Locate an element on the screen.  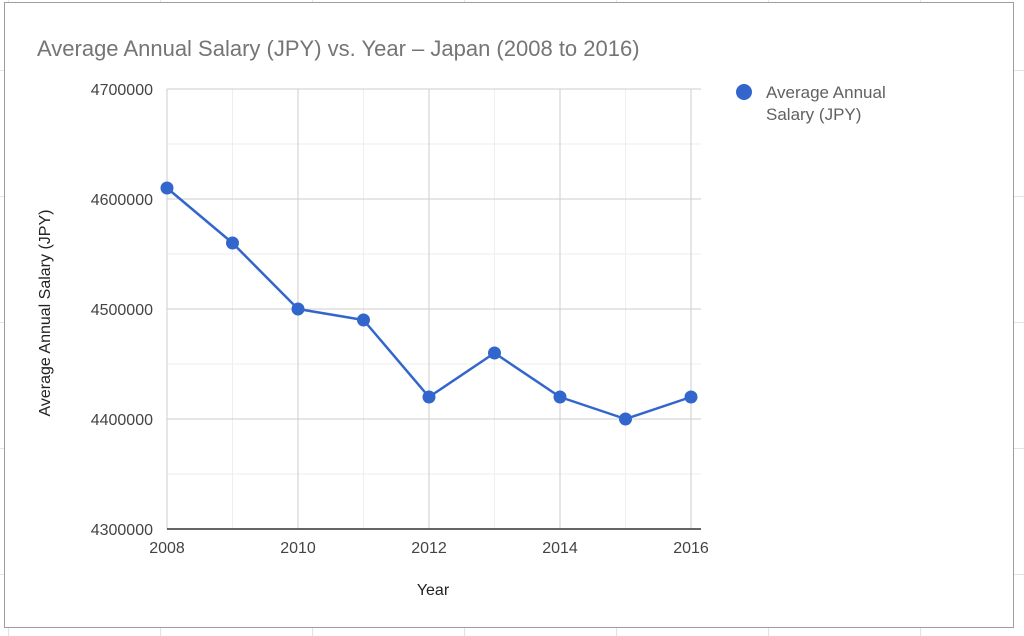
x-axis-ticks: 2008 2010 2012 2014 2016 is located at coordinates (429, 548).